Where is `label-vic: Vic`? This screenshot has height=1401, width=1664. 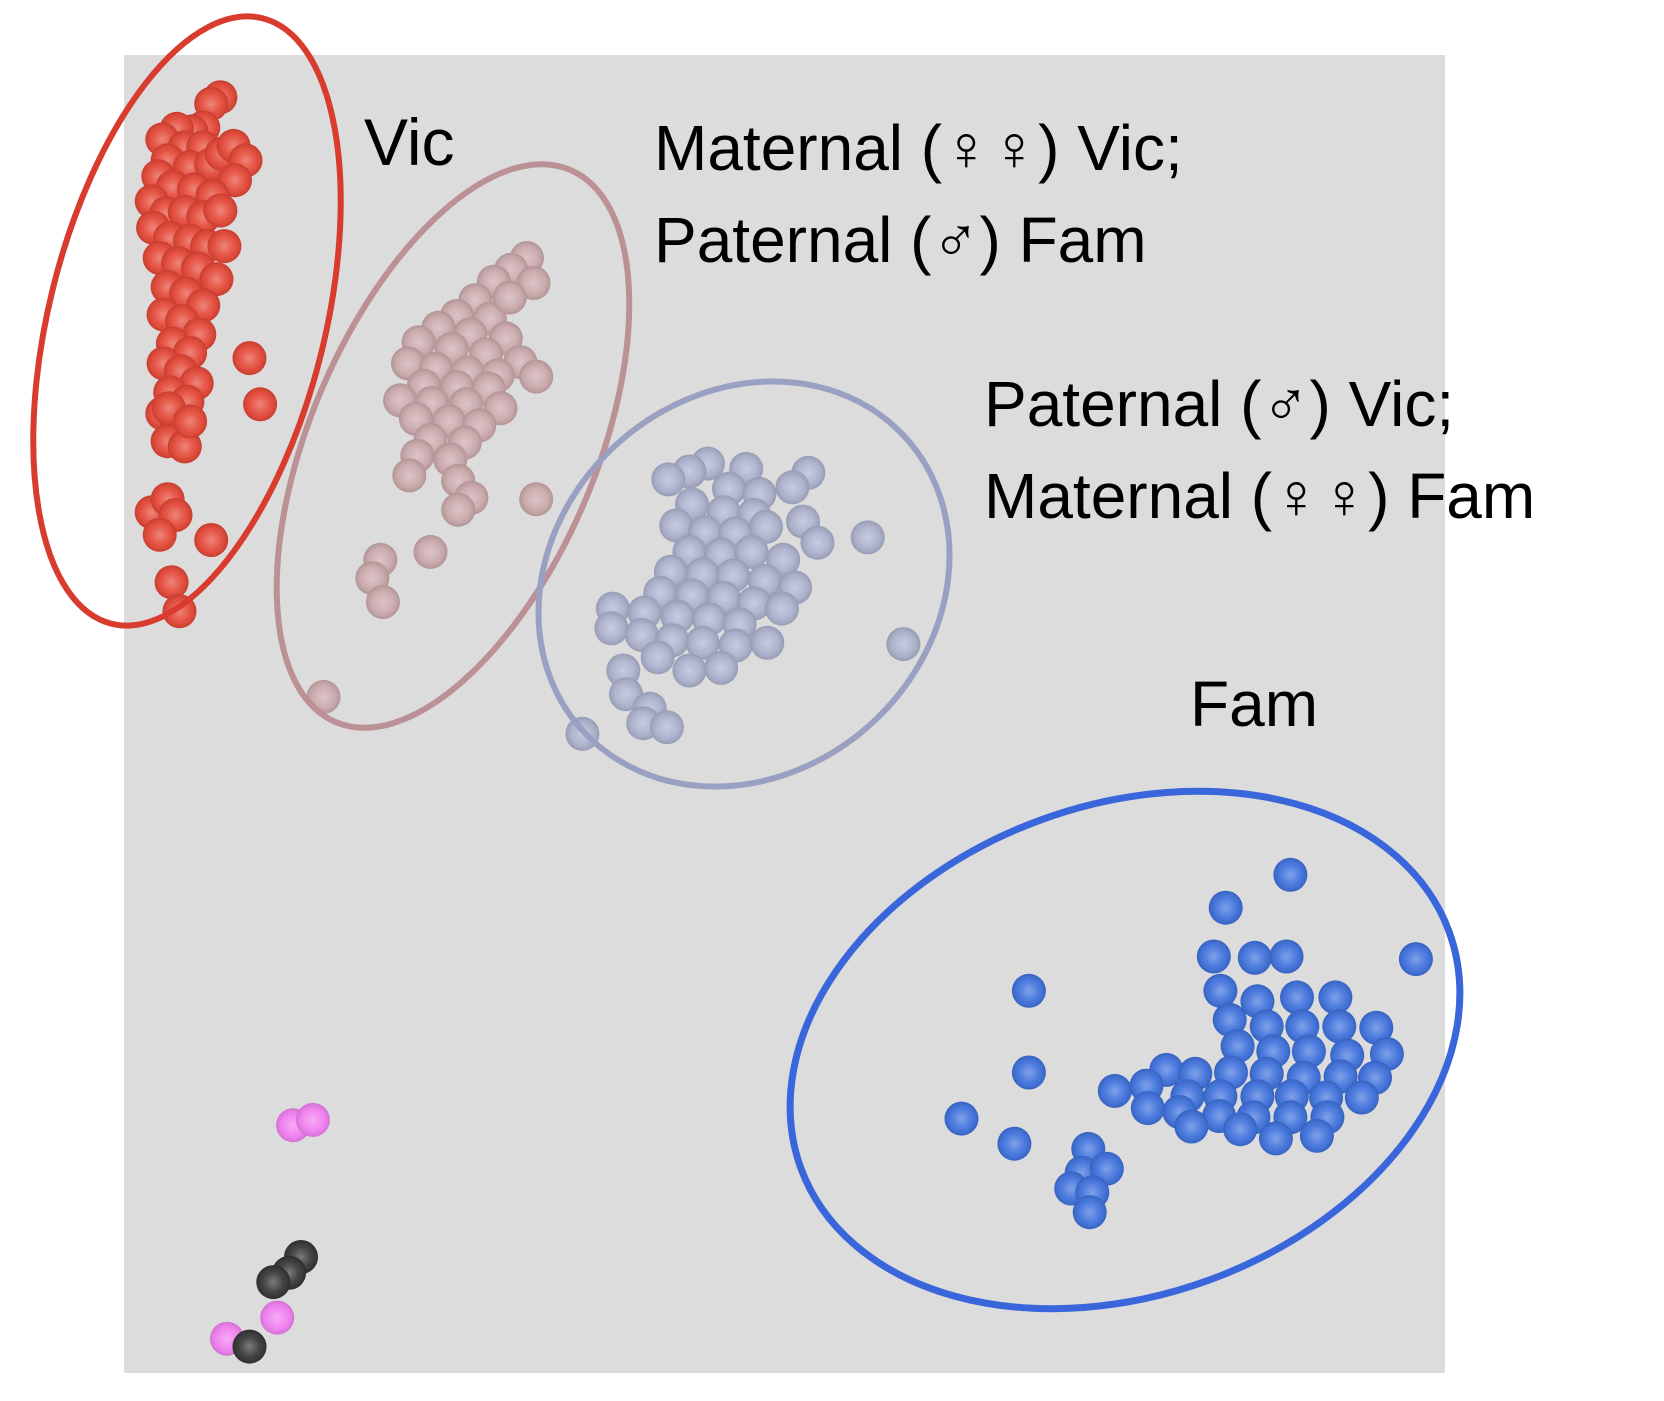
label-vic: Vic is located at coordinates (409, 142).